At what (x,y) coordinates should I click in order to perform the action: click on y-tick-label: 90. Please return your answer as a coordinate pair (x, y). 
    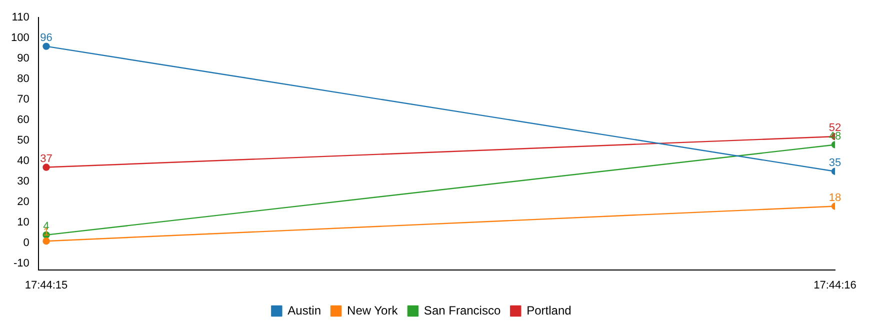
    Looking at the image, I should click on (23, 58).